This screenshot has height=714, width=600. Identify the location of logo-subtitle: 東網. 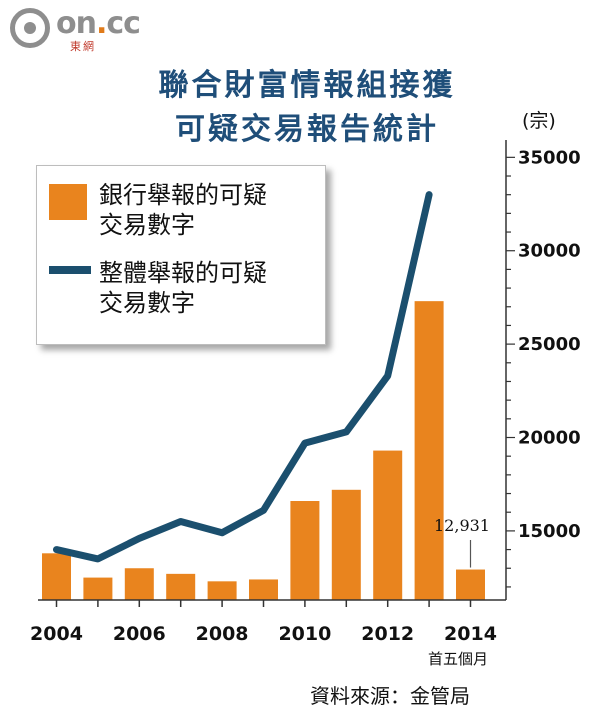
(83, 46).